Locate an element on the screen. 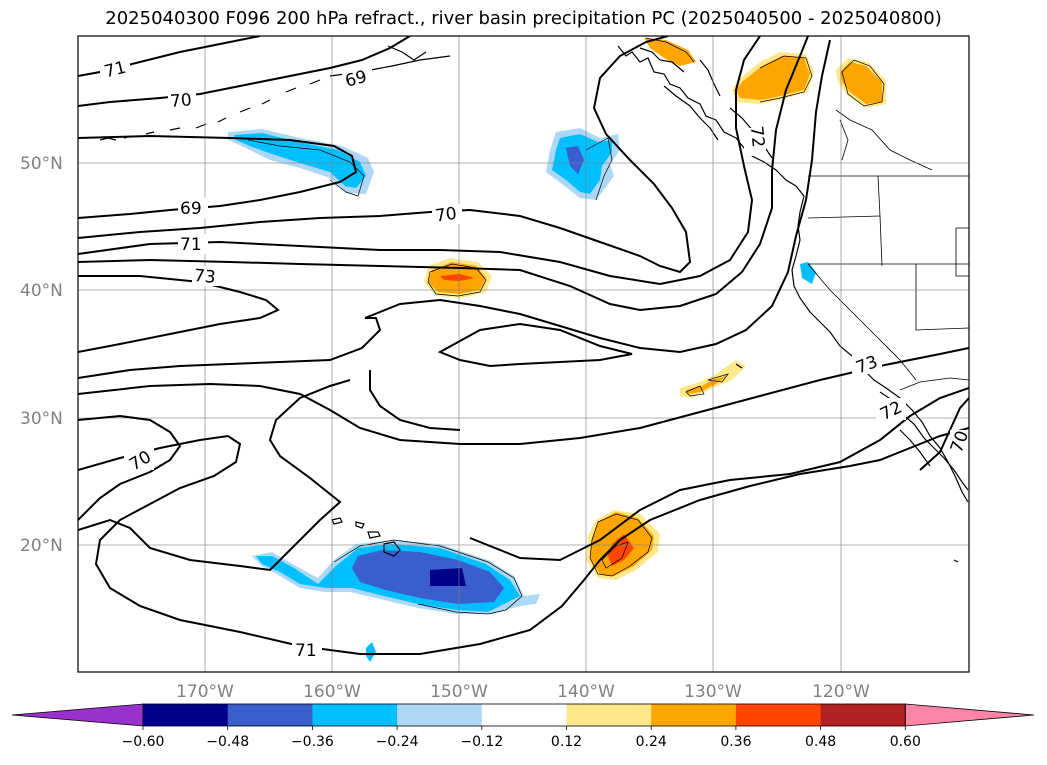 This screenshot has width=1047, height=765. contour-label: 72 is located at coordinates (757, 137).